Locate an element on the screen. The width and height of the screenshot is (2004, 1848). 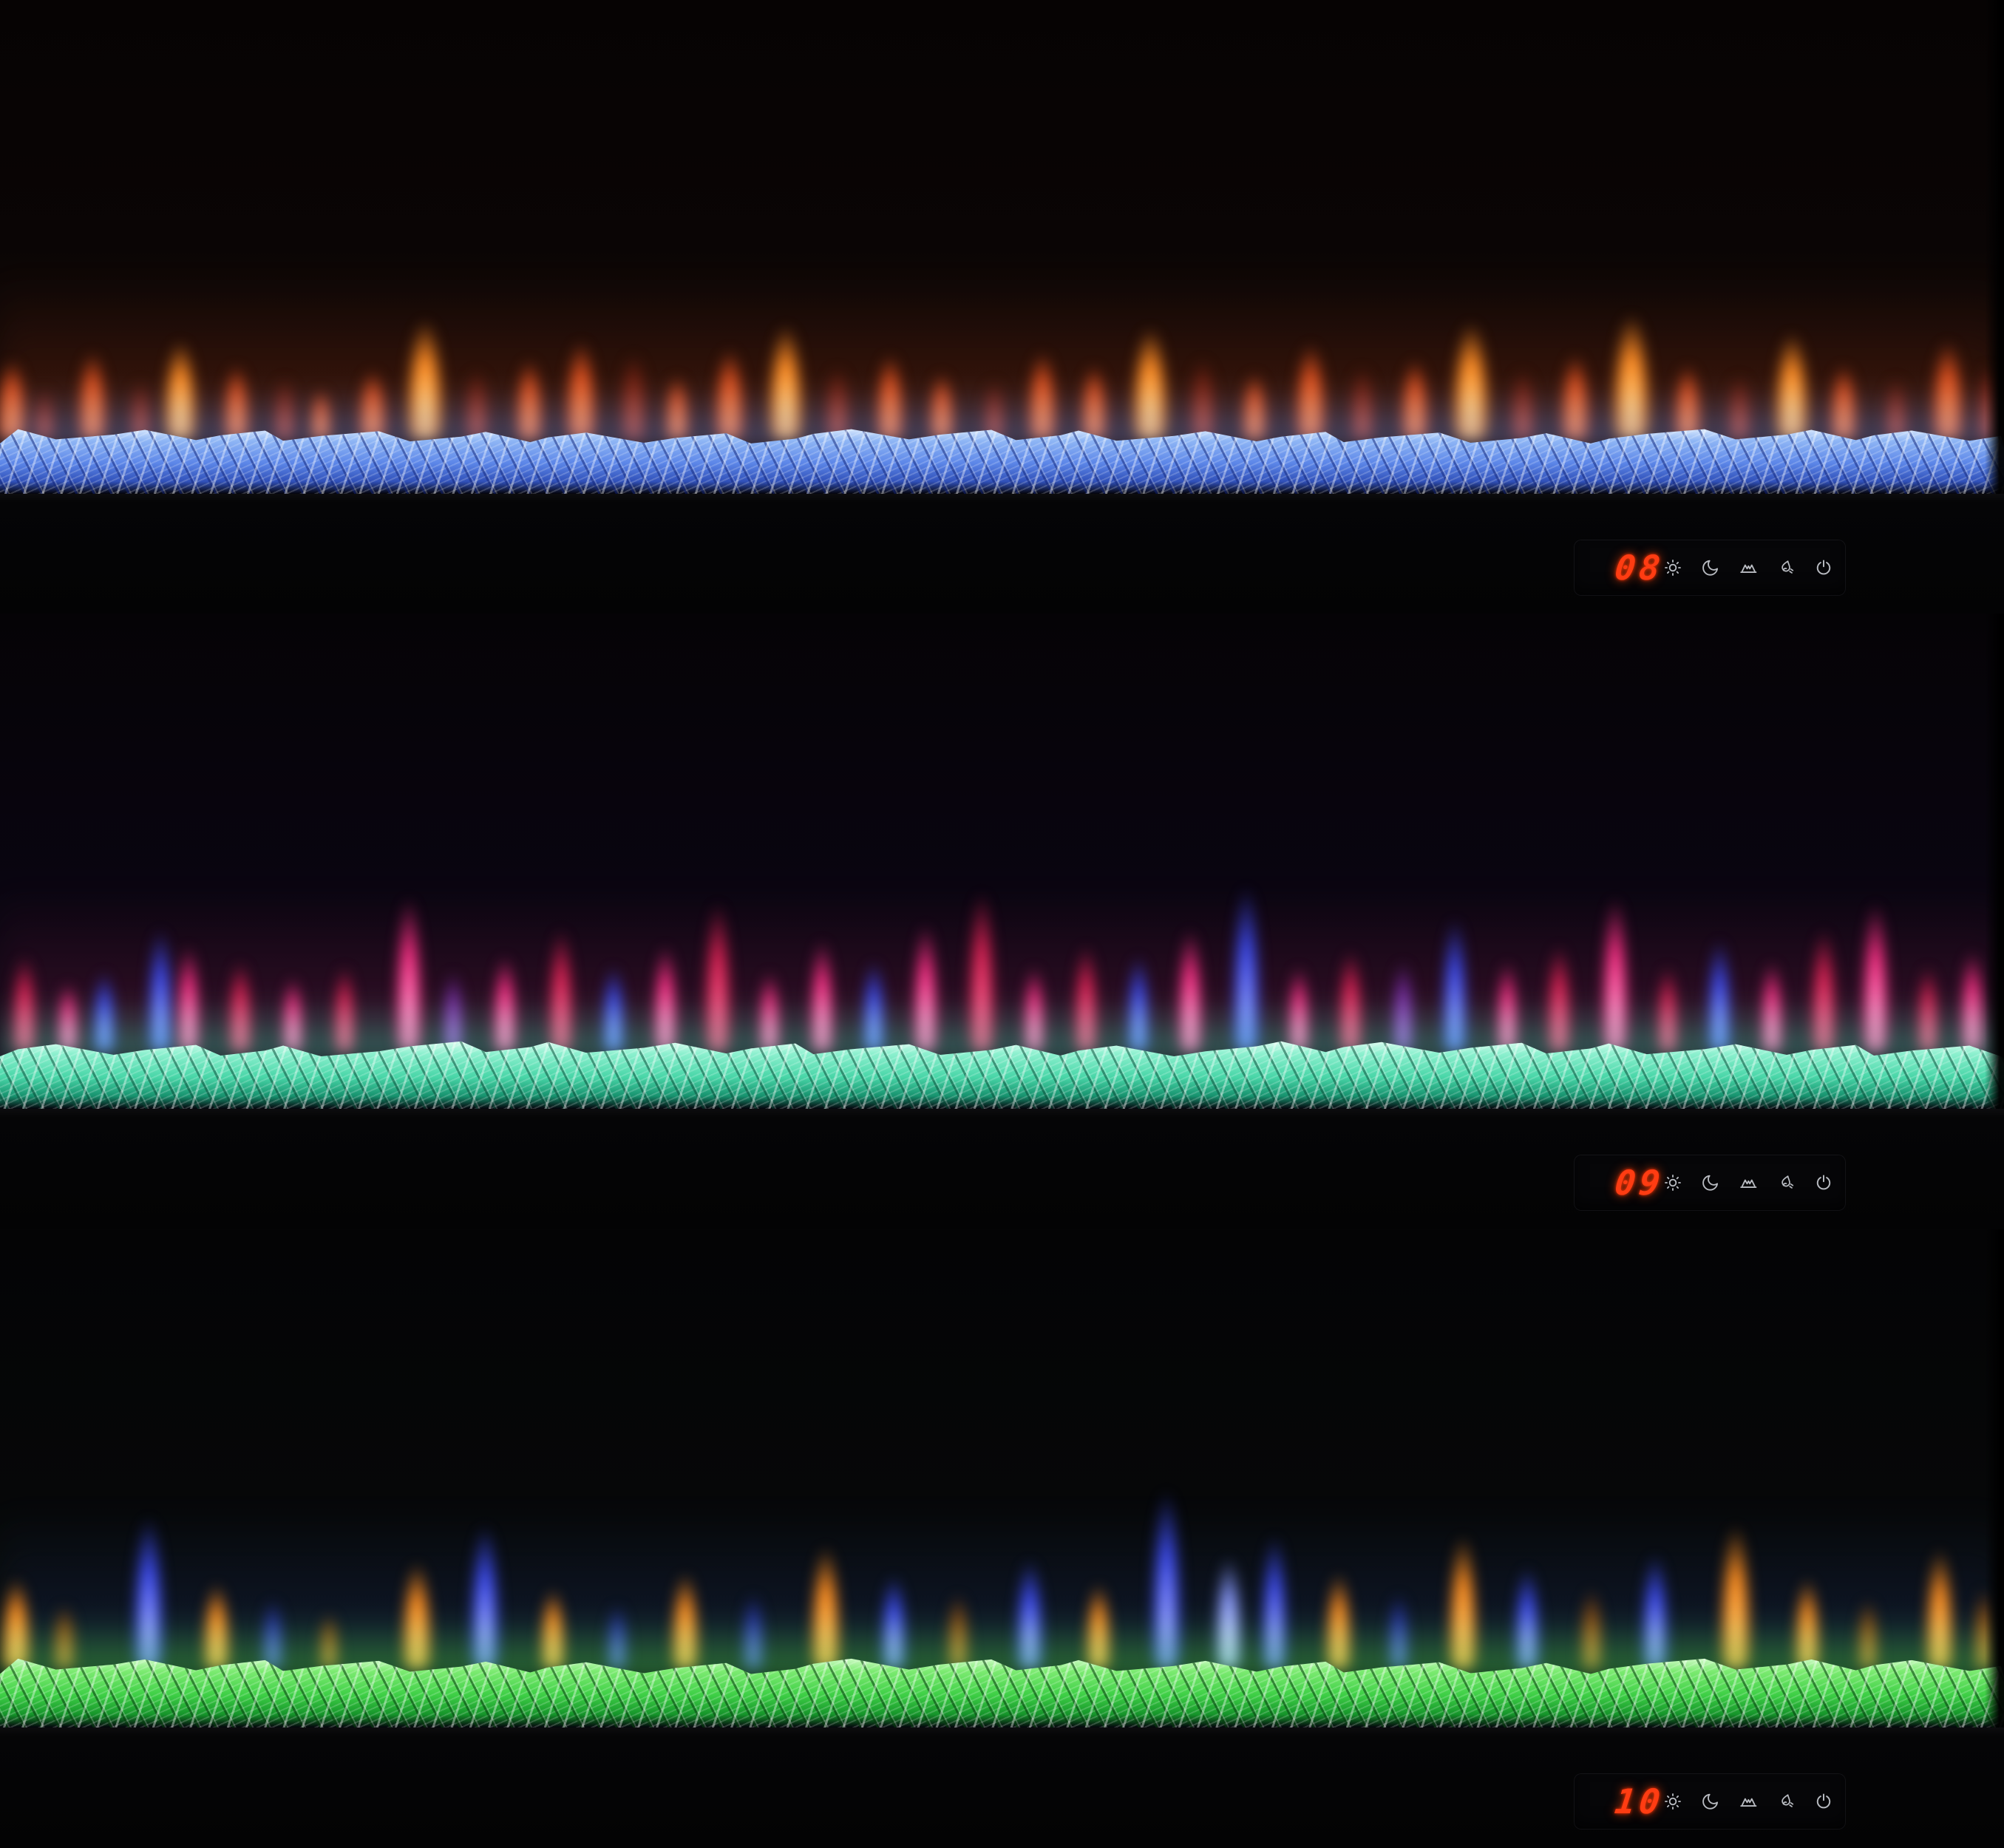
led-display: 09 is located at coordinates (1639, 1183).